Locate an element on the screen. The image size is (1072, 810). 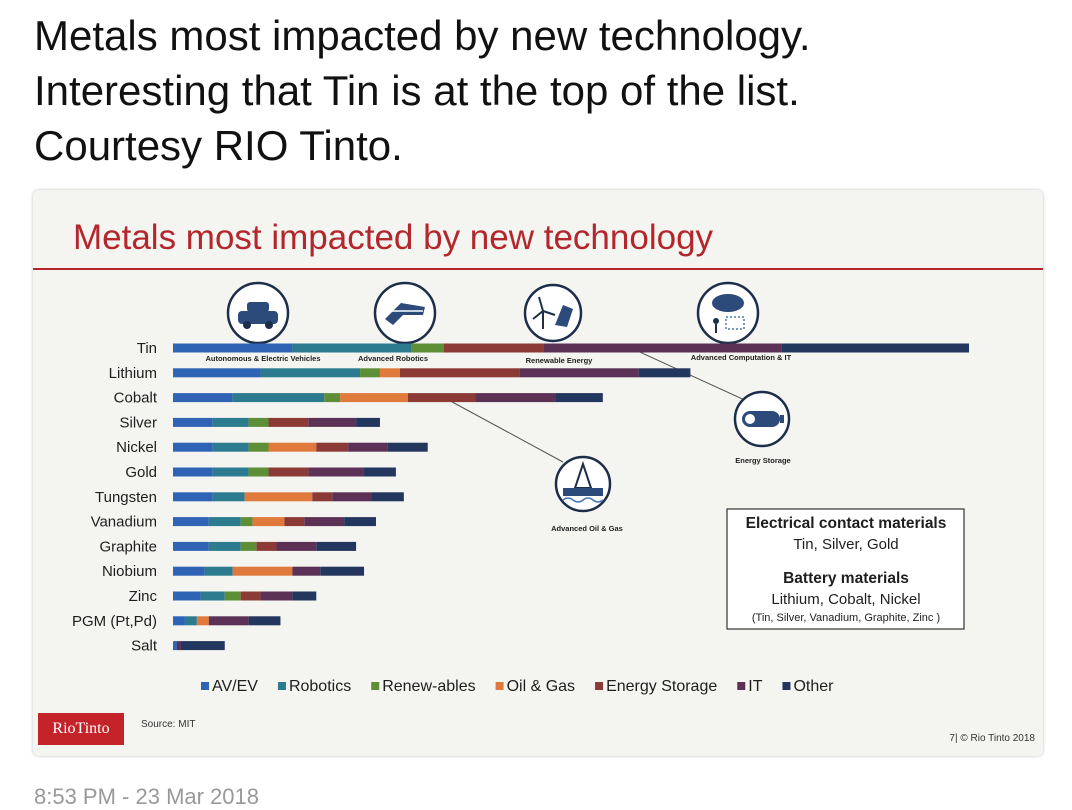
category-label: Cobalt is located at coordinates (136, 398).